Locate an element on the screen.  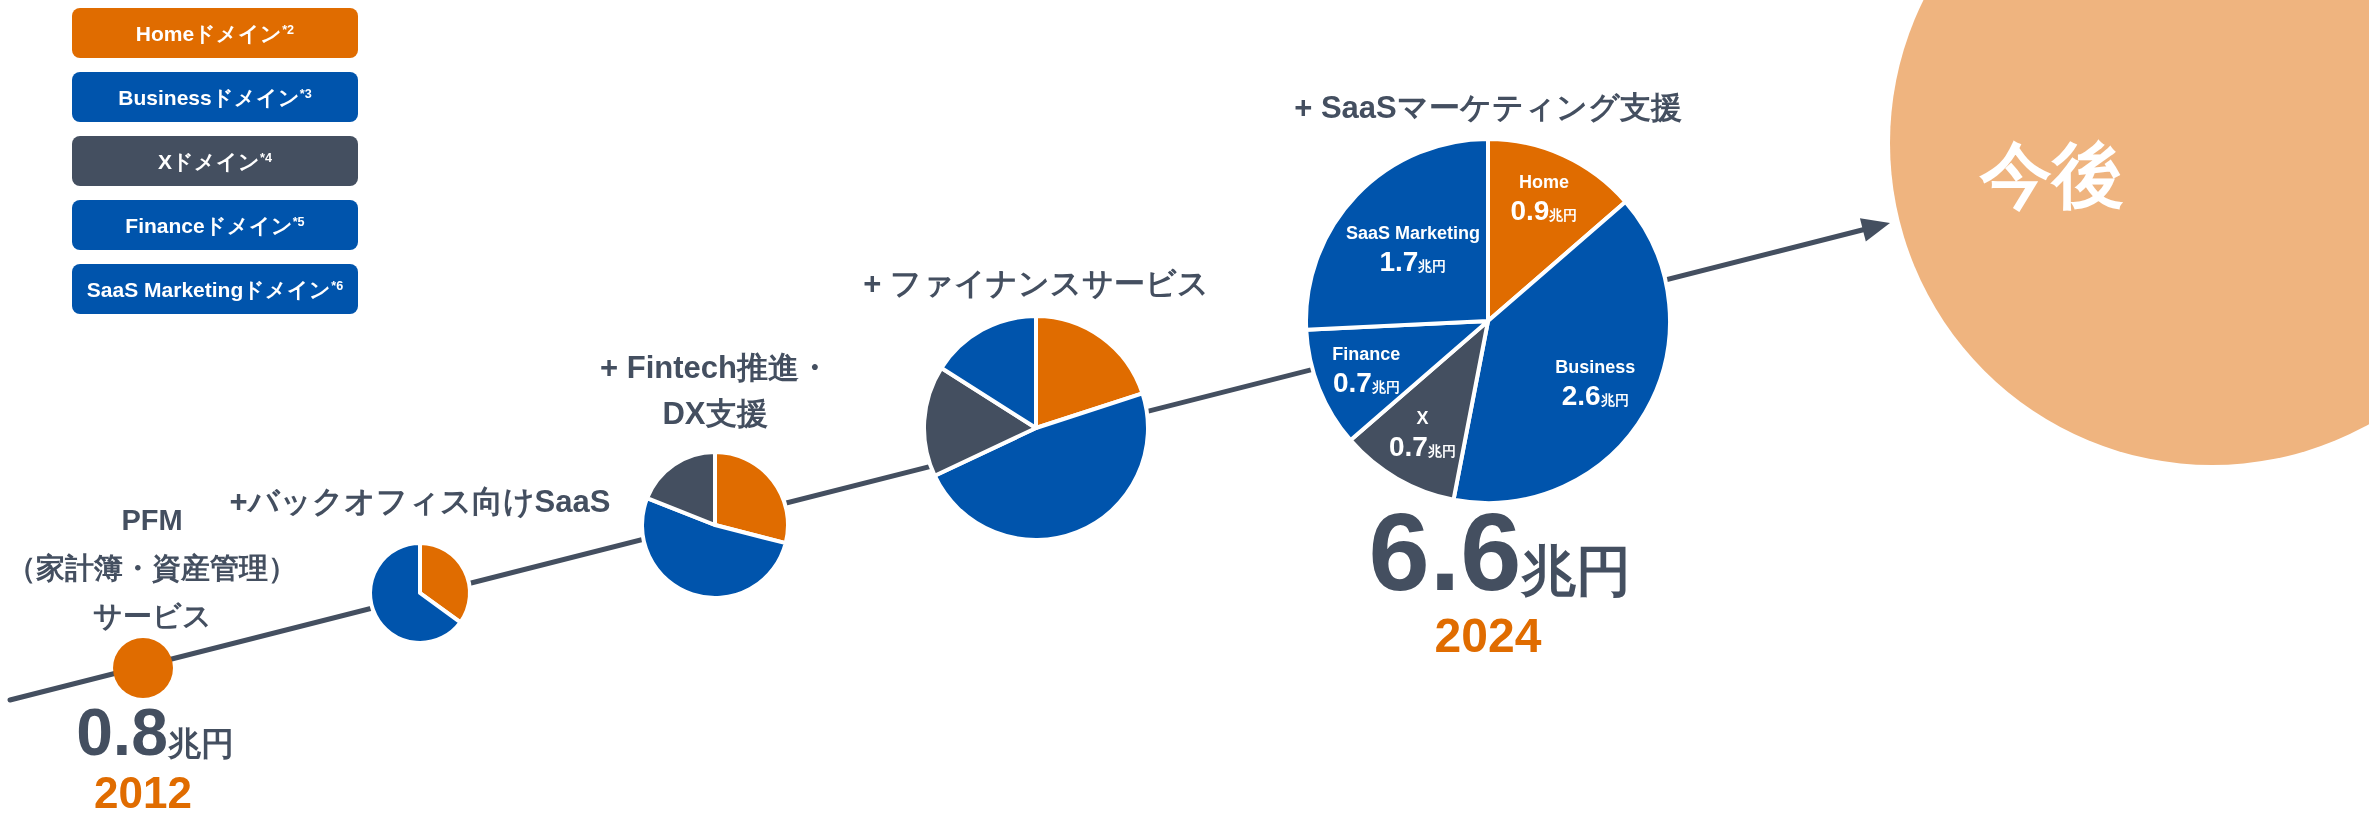
chart-subtitle: （家計簿・資産管理）サービス is located at coordinates (152, 592).